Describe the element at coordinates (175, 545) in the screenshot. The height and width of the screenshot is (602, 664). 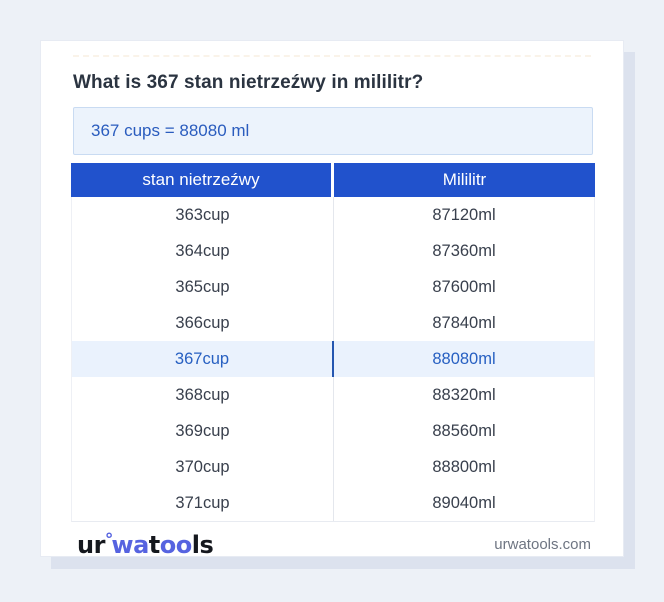
I see `logo-part-oo: oo` at that location.